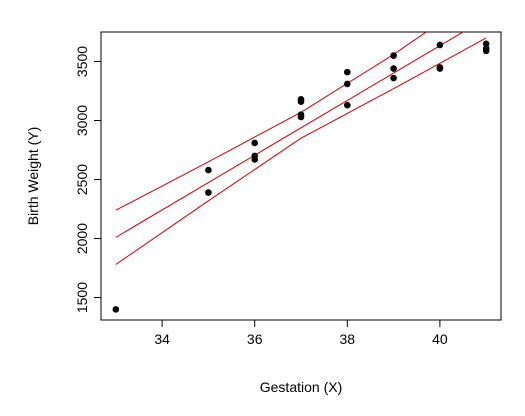 This screenshot has height=416, width=525. I want to click on y-tick-label: 2000, so click(82, 238).